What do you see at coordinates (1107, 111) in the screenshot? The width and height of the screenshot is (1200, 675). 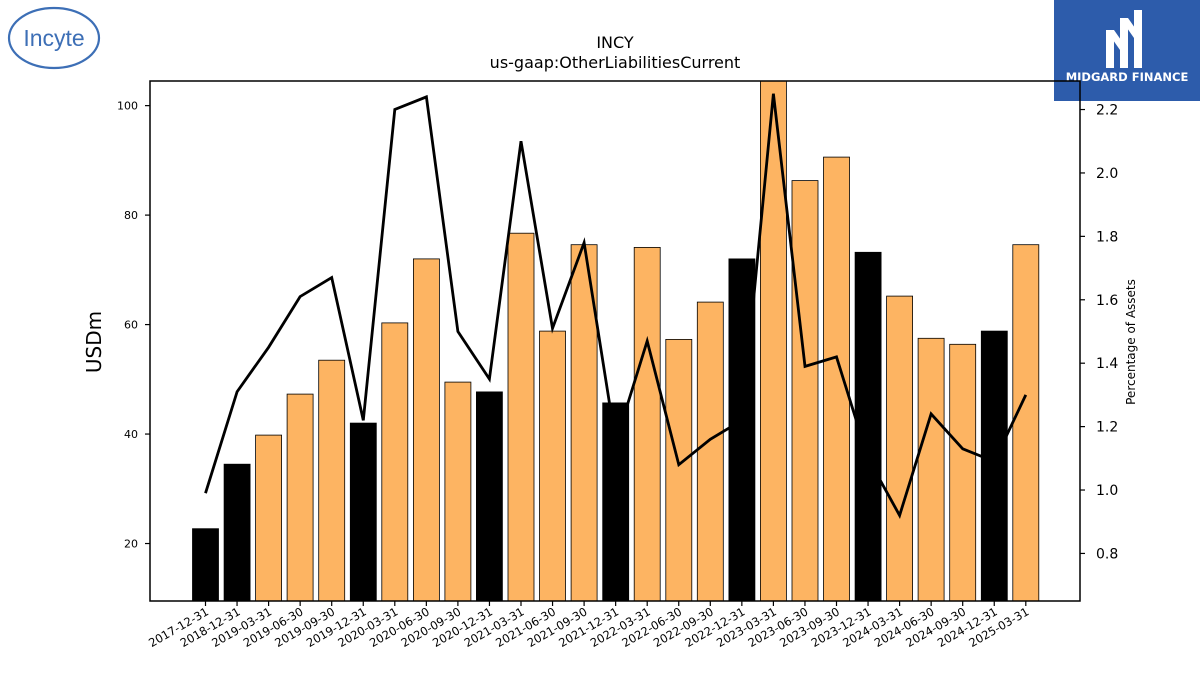 I see `y2-tick-label: 2.2` at bounding box center [1107, 111].